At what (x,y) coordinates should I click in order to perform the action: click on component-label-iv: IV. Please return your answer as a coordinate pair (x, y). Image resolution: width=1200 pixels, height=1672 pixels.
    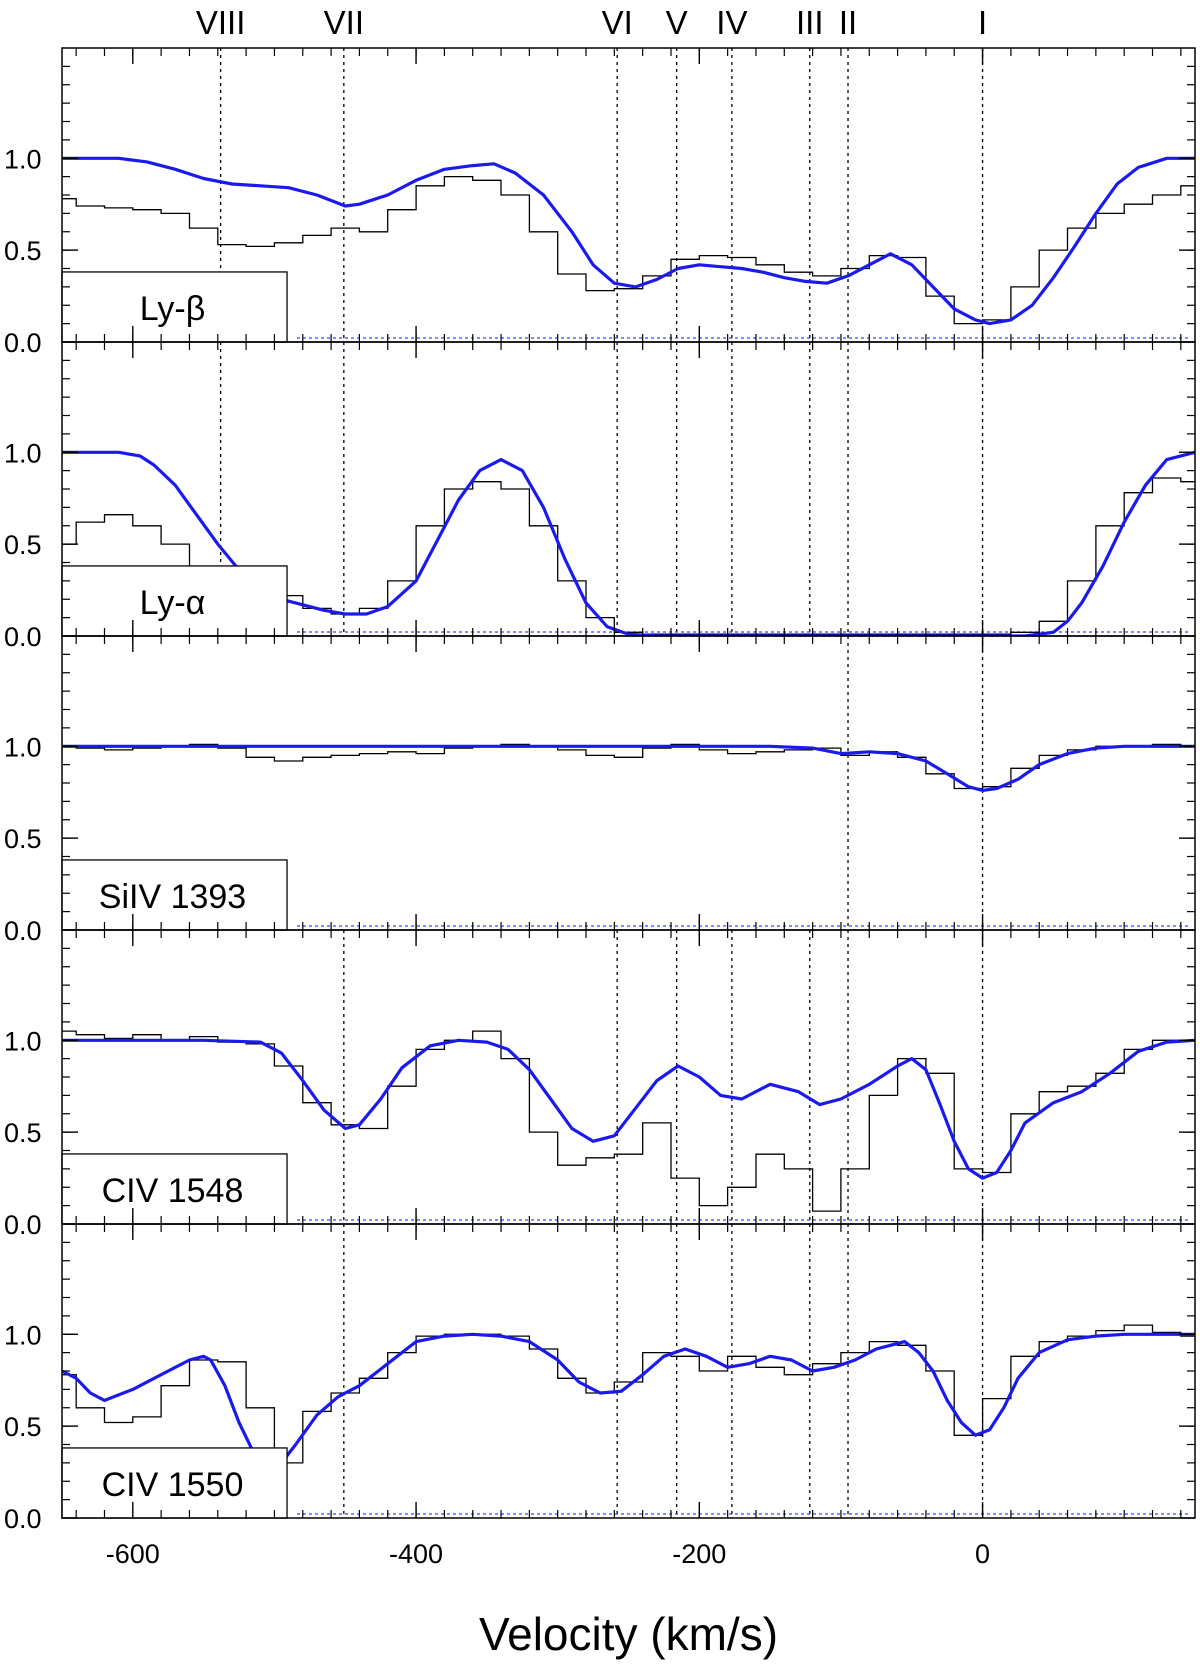
    Looking at the image, I should click on (731, 22).